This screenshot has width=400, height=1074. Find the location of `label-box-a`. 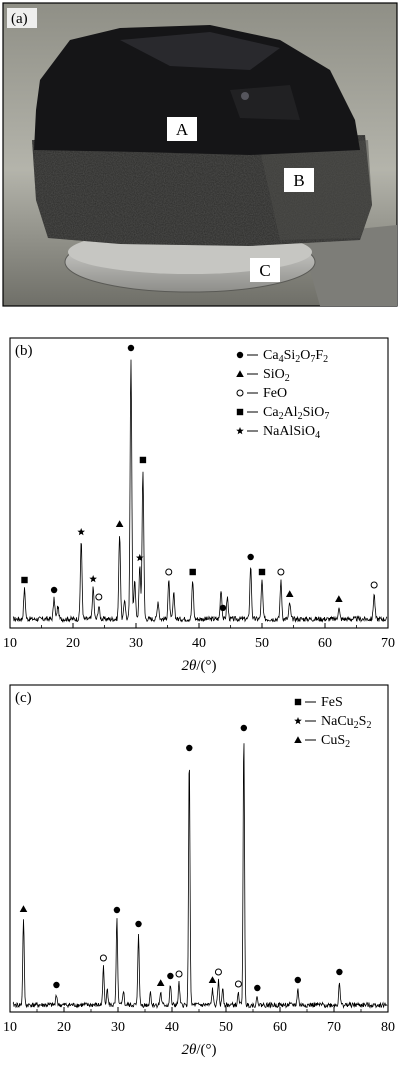

label-box-a is located at coordinates (182, 129).